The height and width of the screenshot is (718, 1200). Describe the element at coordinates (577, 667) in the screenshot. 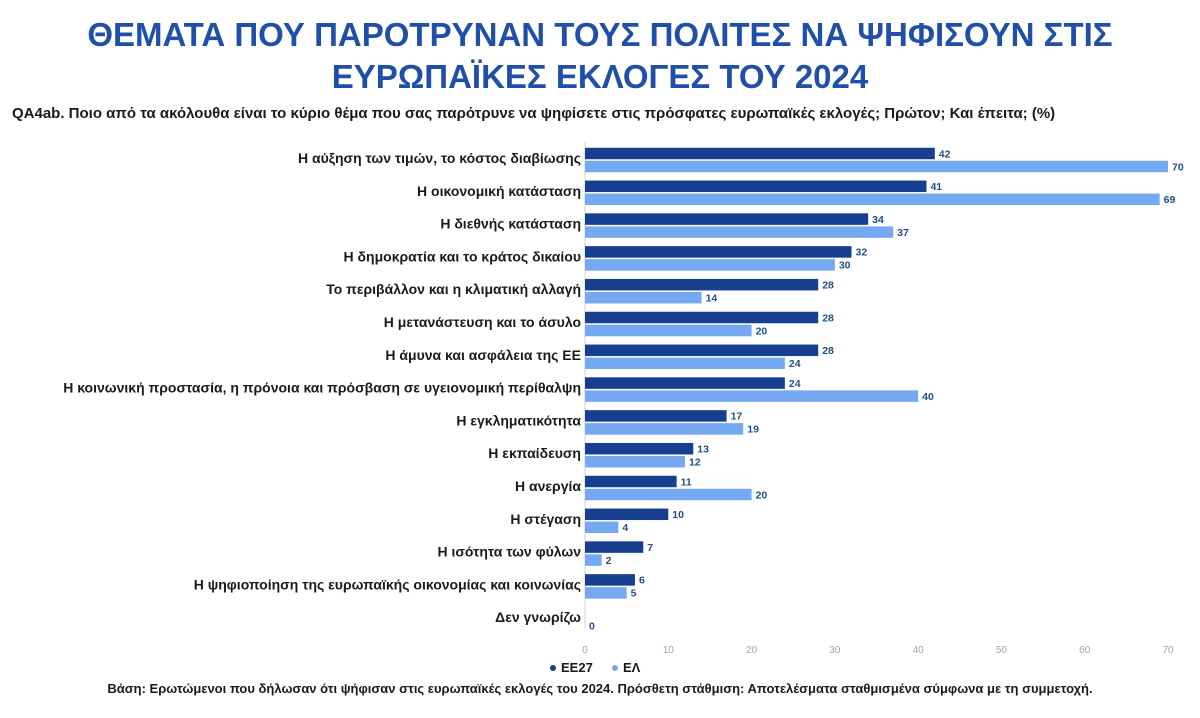

I see `legend-label-ee27: ΕΕ27` at that location.